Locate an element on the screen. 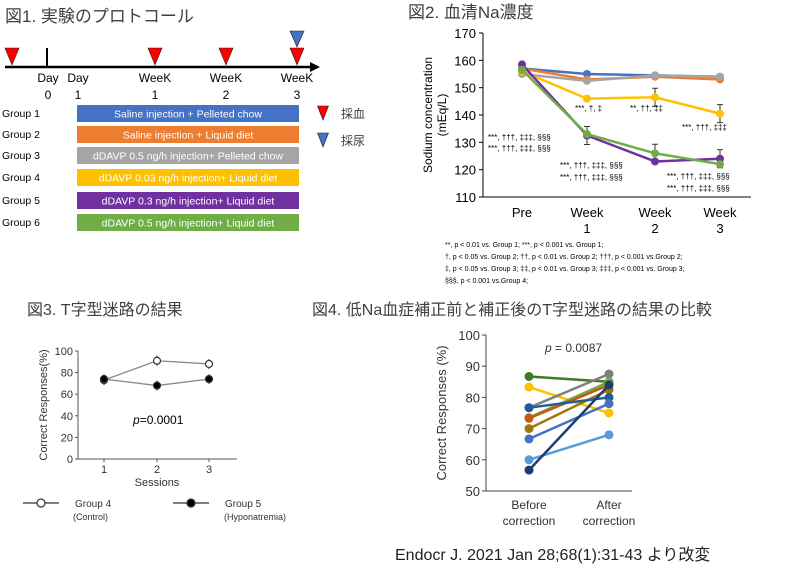 The height and width of the screenshot is (573, 794). p-value-annotation: p=0.0001 is located at coordinates (158, 420).